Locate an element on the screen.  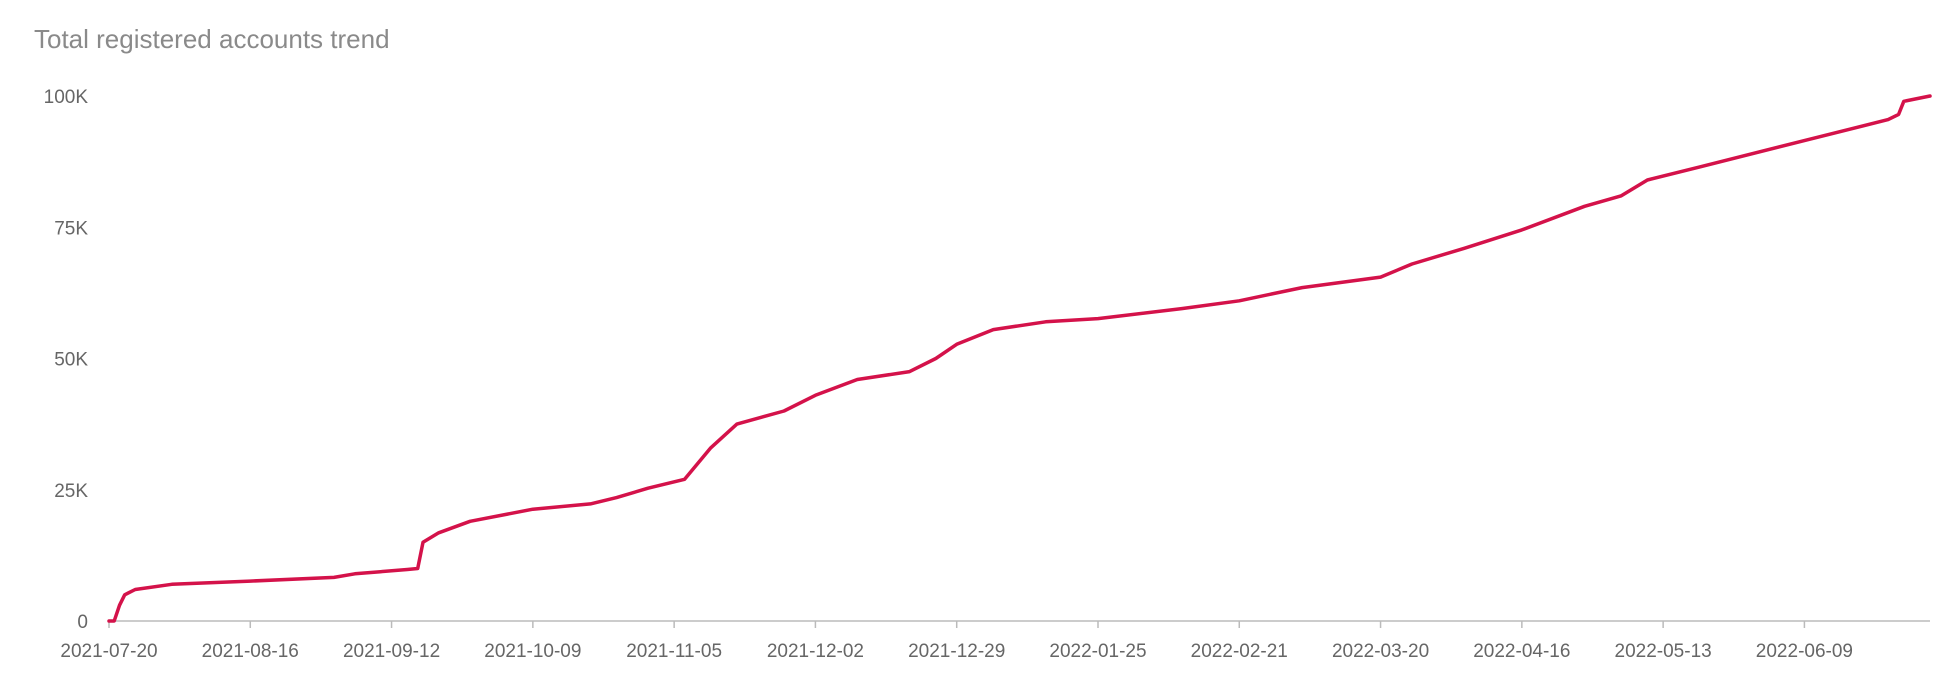
x-tick-label: 2022-03-20 is located at coordinates (1380, 651).